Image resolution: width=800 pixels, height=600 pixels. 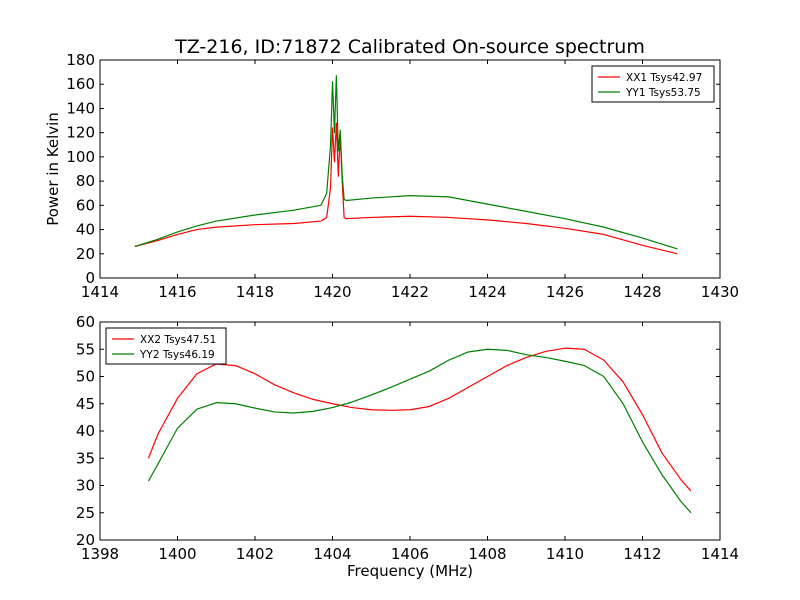 What do you see at coordinates (85, 431) in the screenshot?
I see `bottom-y-tick-label: 40` at bounding box center [85, 431].